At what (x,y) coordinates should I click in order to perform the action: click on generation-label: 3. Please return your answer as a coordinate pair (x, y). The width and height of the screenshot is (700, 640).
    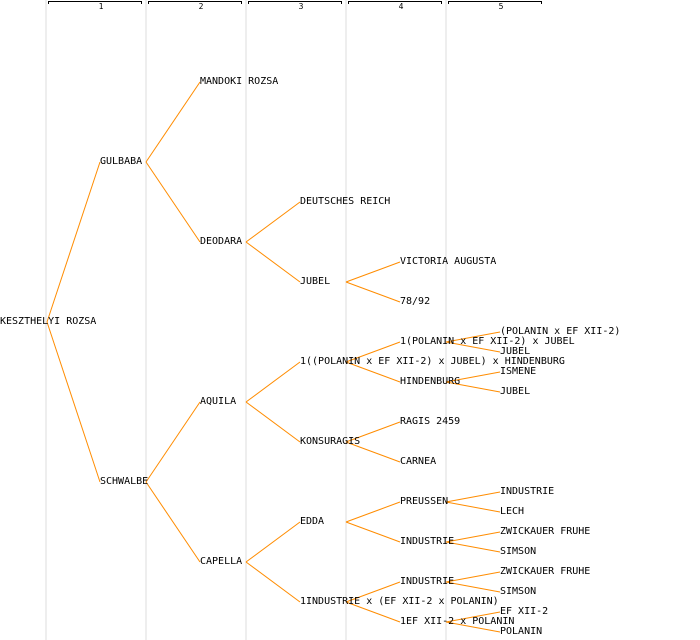
    Looking at the image, I should click on (301, 6).